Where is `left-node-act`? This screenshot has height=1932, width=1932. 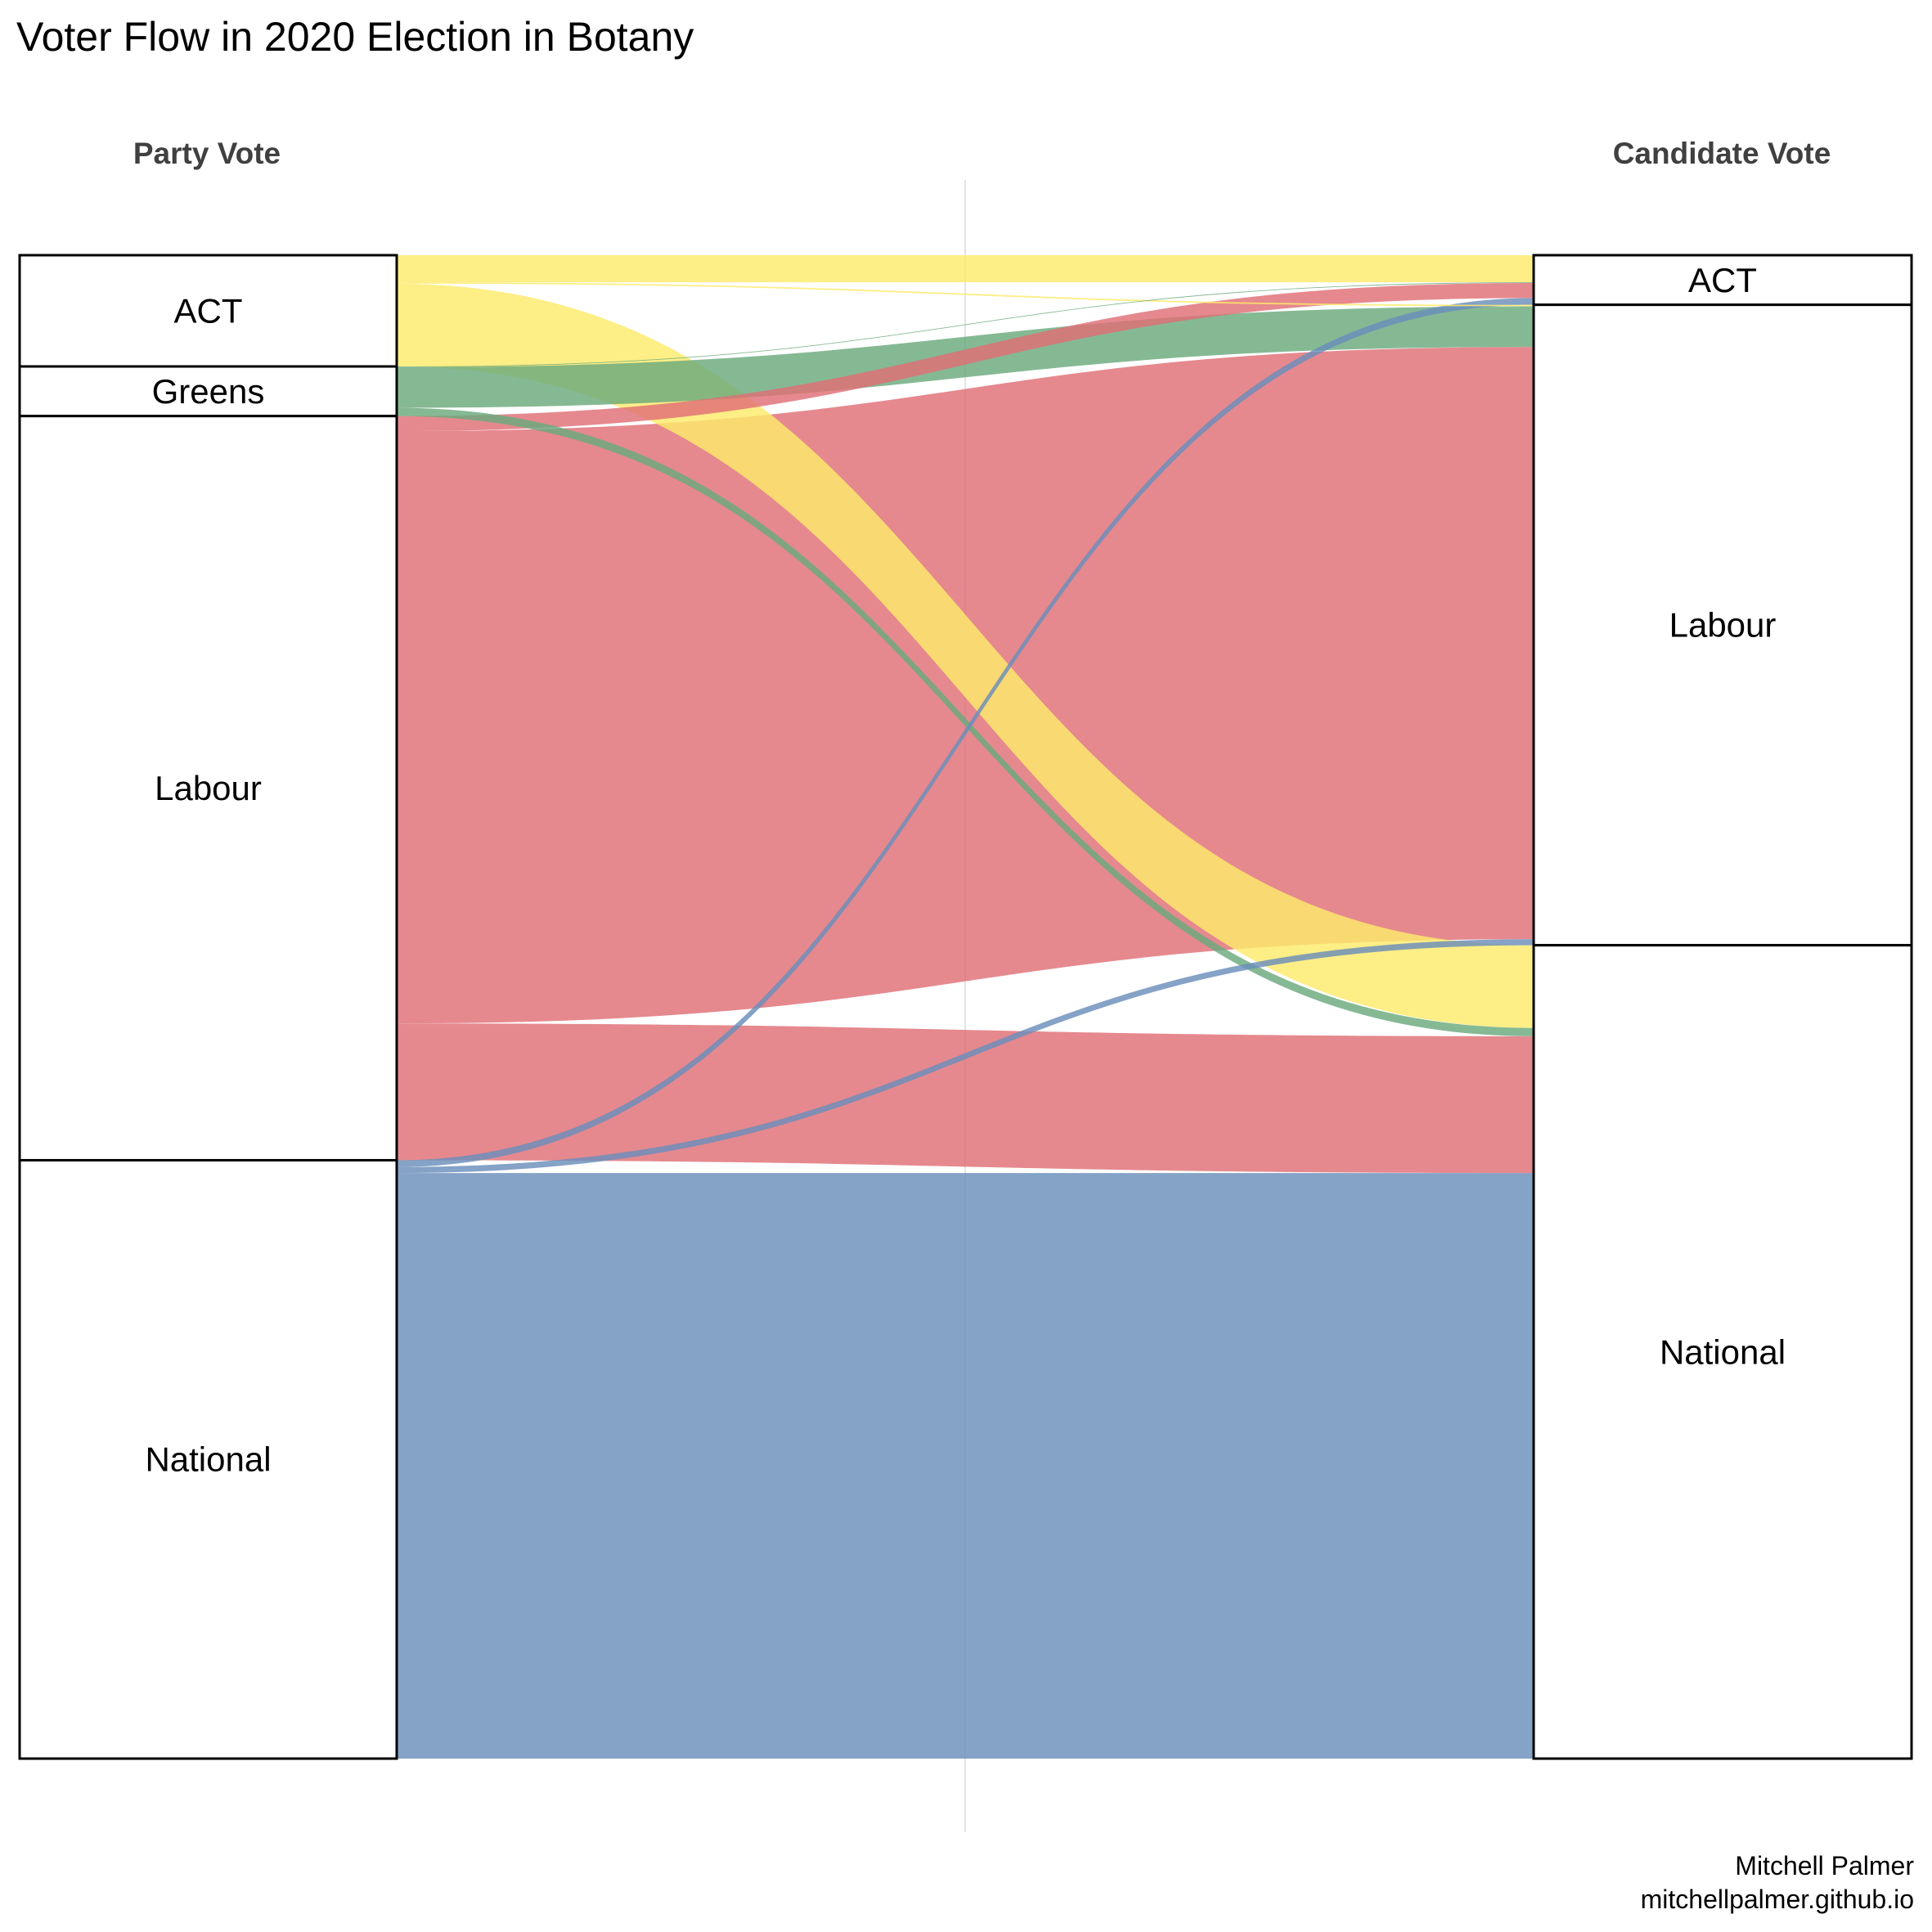
left-node-act is located at coordinates (208, 311).